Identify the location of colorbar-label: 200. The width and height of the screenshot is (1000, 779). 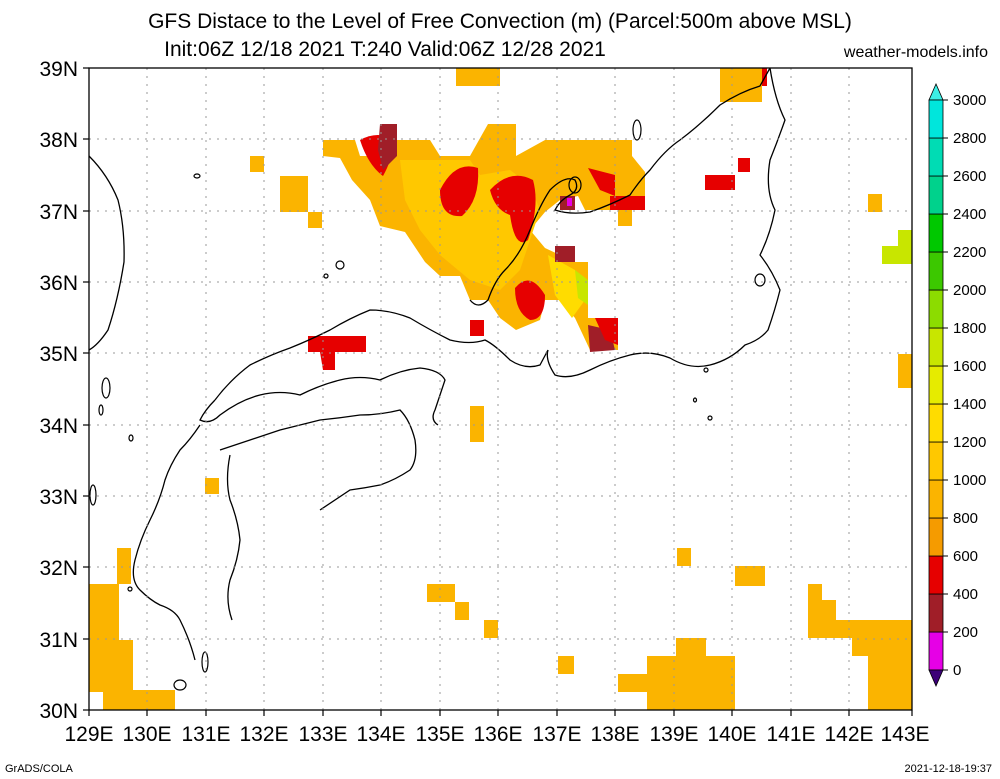
(965, 632).